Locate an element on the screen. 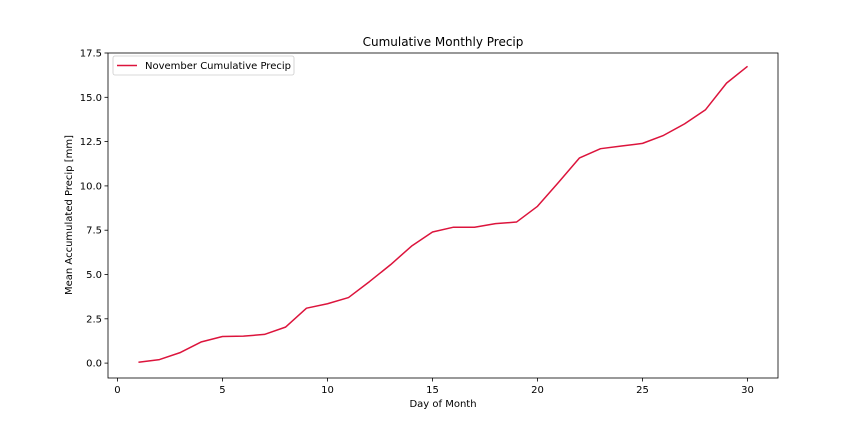 Image resolution: width=864 pixels, height=436 pixels. y-tick-label: 5.0 is located at coordinates (94, 275).